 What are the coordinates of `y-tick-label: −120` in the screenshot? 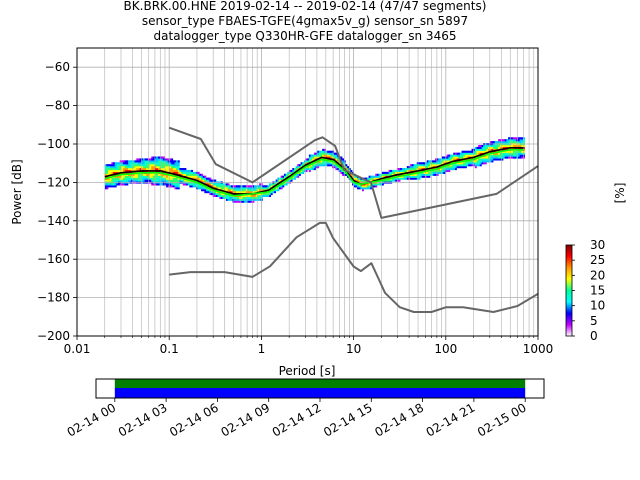 It's located at (53, 182).